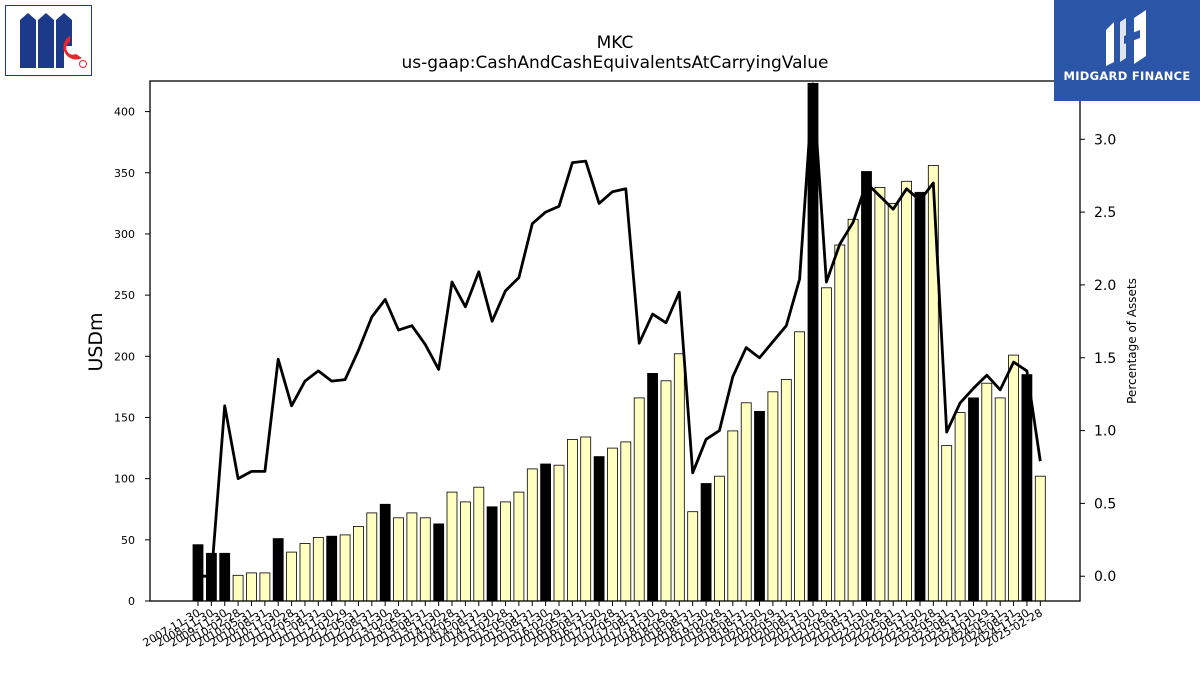 This screenshot has width=1200, height=675. I want to click on midgard-finance-logo: MIDGARD FINANCE, so click(1127, 50).